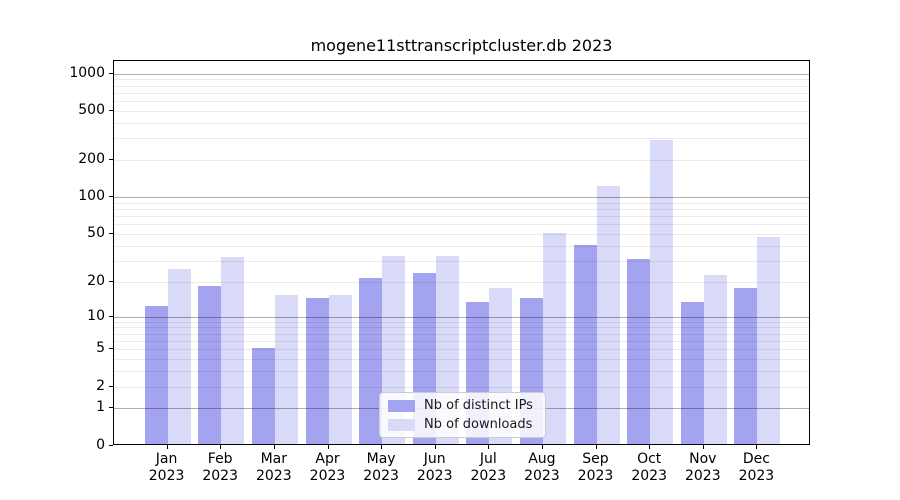  What do you see at coordinates (542, 467) in the screenshot?
I see `x-tick-label: Aug 2023` at bounding box center [542, 467].